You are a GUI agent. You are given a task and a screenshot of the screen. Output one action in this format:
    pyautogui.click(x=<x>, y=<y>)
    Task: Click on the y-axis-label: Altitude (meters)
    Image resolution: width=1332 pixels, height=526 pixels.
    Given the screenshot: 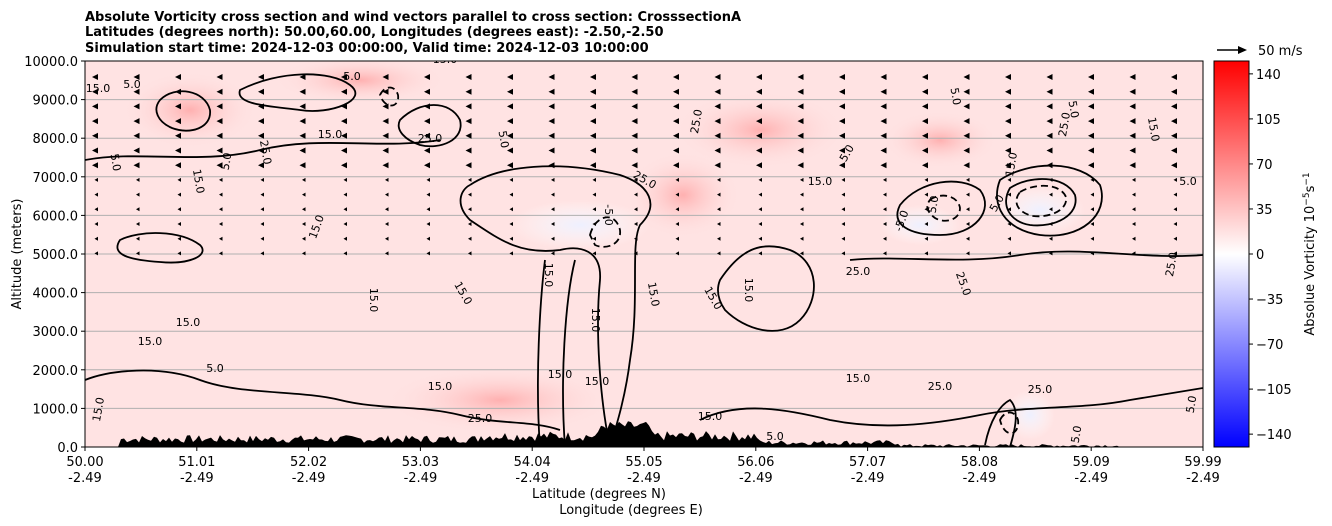 What is the action you would take?
    pyautogui.click(x=17, y=254)
    